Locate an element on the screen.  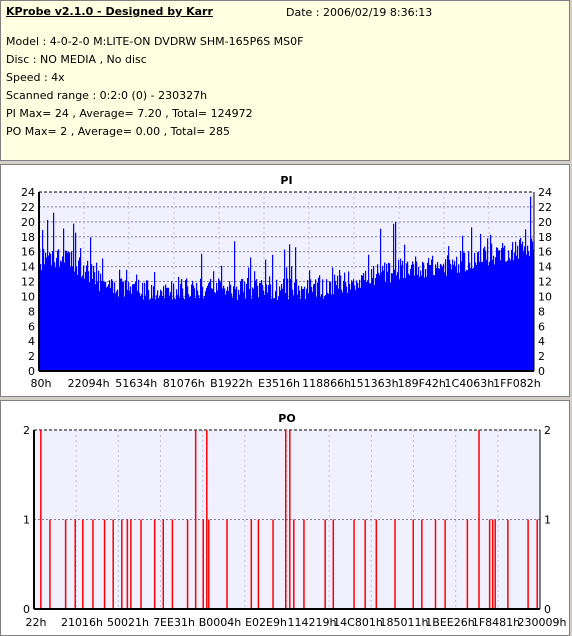
chart-title: PO is located at coordinates (286, 418).